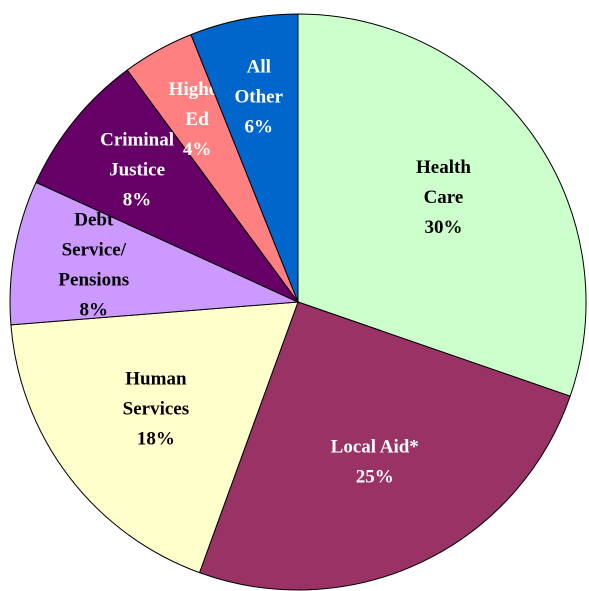 The image size is (589, 591). Describe the element at coordinates (137, 140) in the screenshot. I see `slice-label: Criminal` at that location.